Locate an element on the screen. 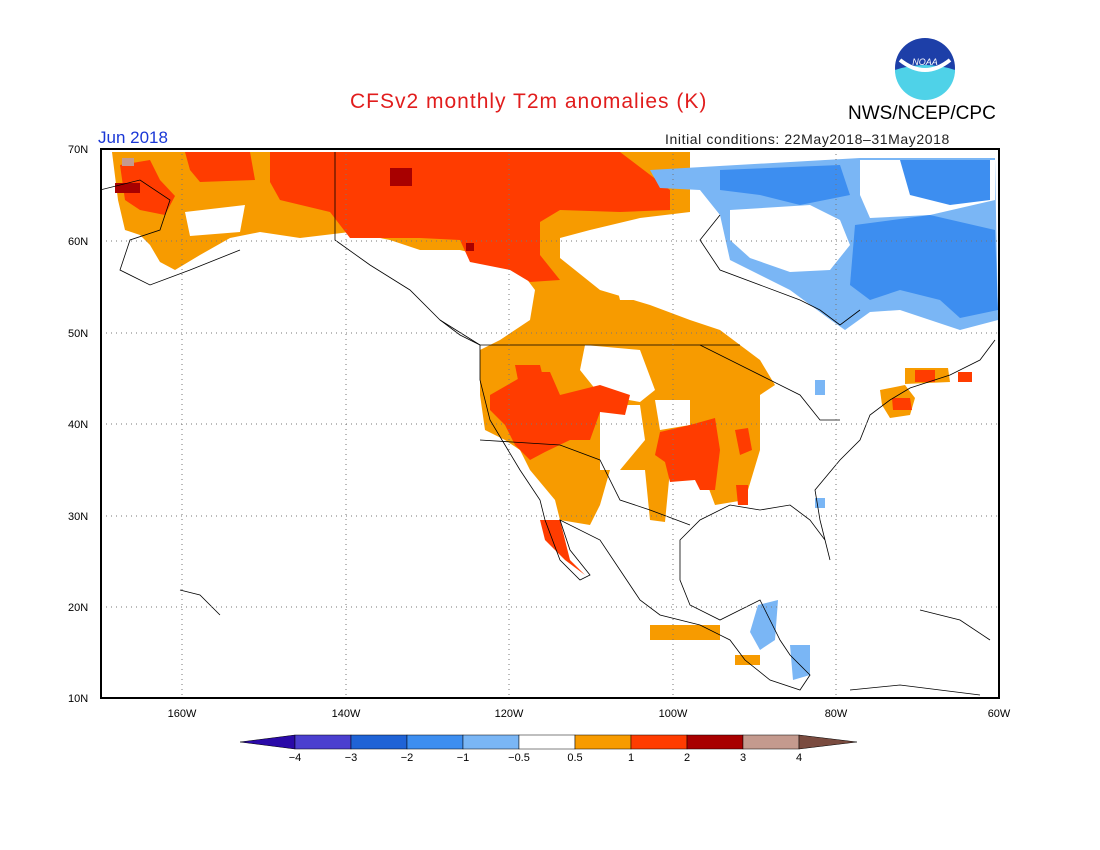 Image resolution: width=1100 pixels, height=850 pixels. colorbar-arrow-low is located at coordinates (267, 742).